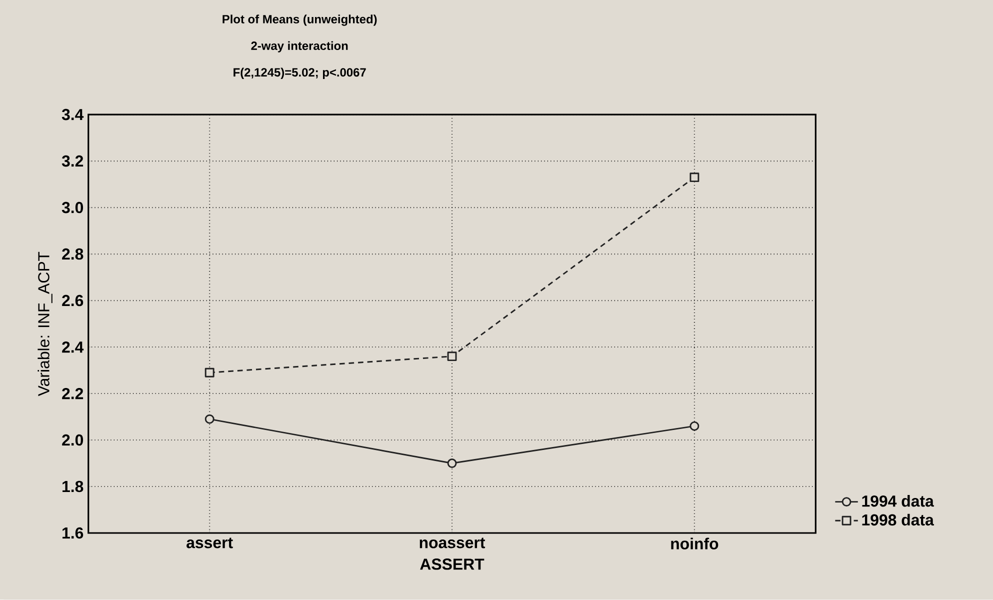 The height and width of the screenshot is (600, 993). Describe the element at coordinates (694, 544) in the screenshot. I see `x-tick-label: noinfo` at that location.